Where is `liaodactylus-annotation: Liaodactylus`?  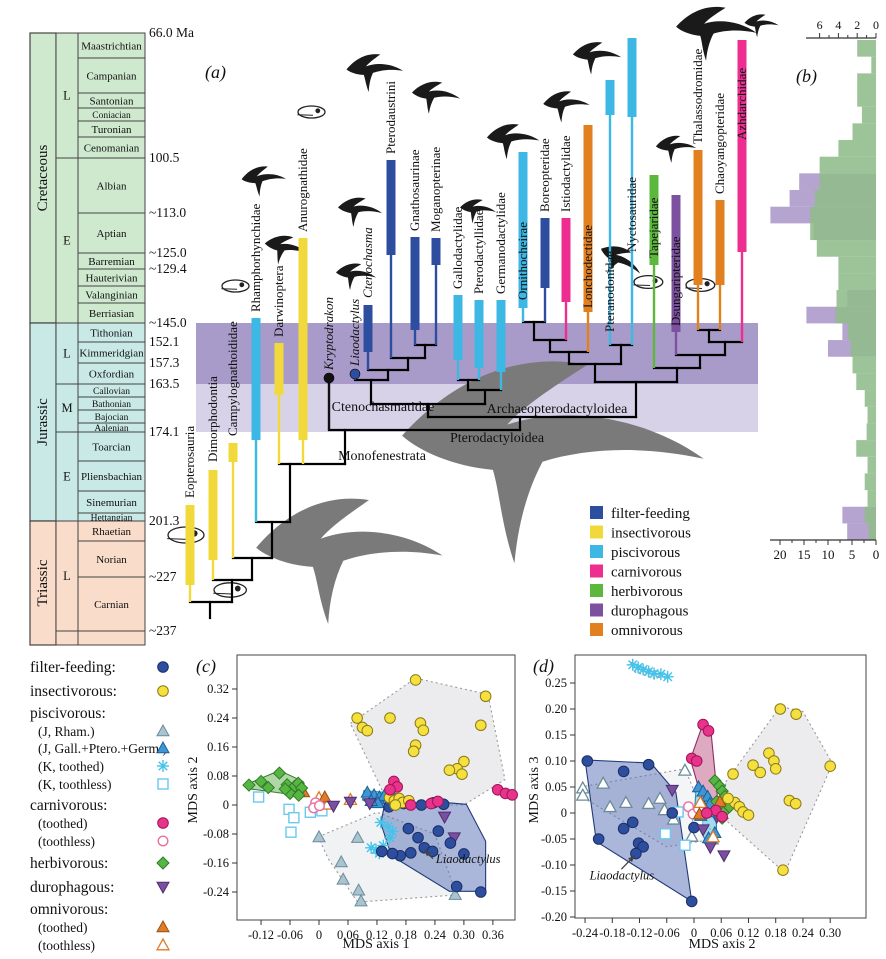 liaodactylus-annotation: Liaodactylus is located at coordinates (468, 859).